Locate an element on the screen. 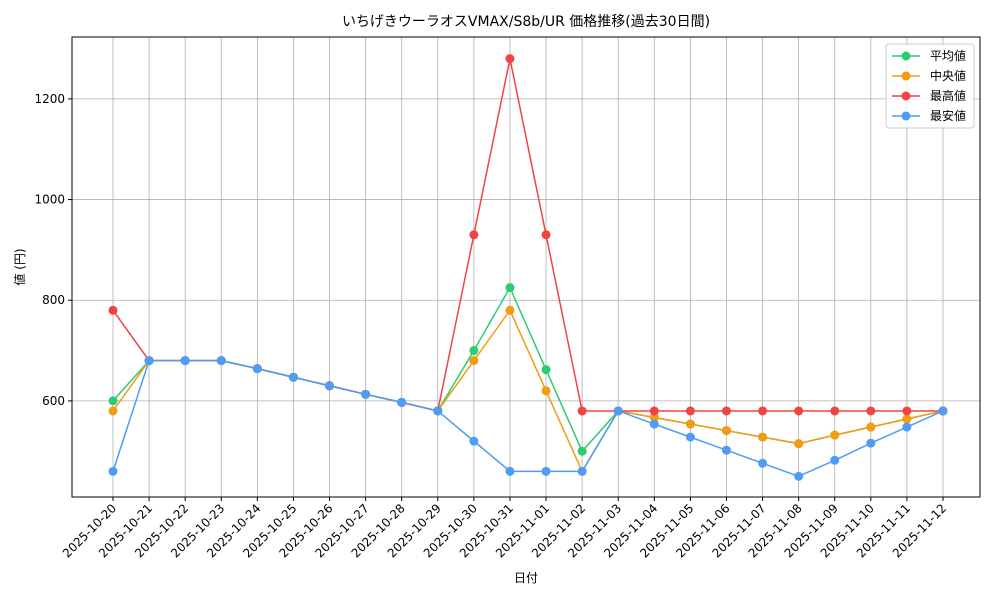 The image size is (1000, 604). y-tick-label: 800 is located at coordinates (53, 300).